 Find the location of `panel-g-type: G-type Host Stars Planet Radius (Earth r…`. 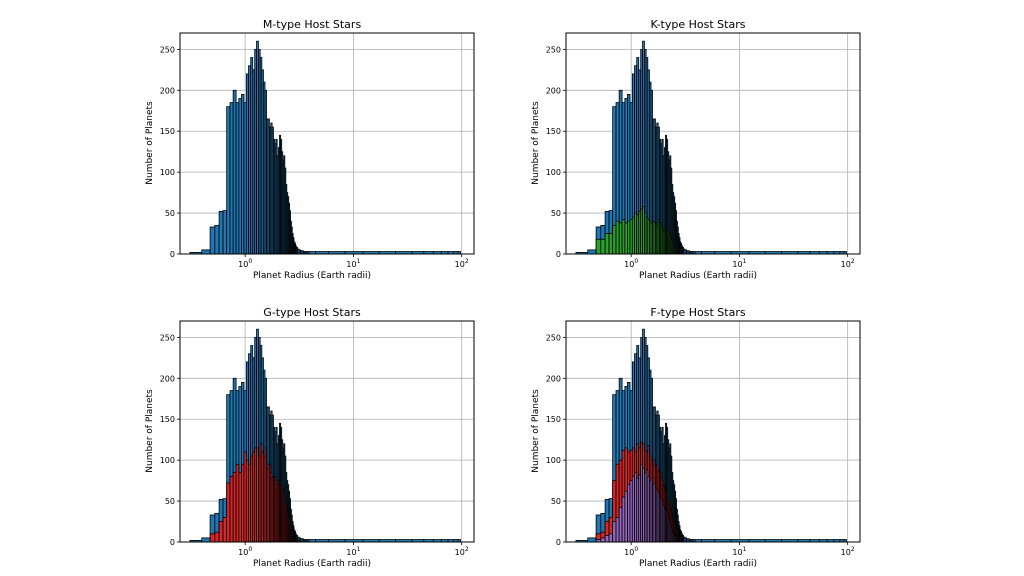

panel-g-type: G-type Host Stars Planet Radius (Earth r… is located at coordinates (310, 437).